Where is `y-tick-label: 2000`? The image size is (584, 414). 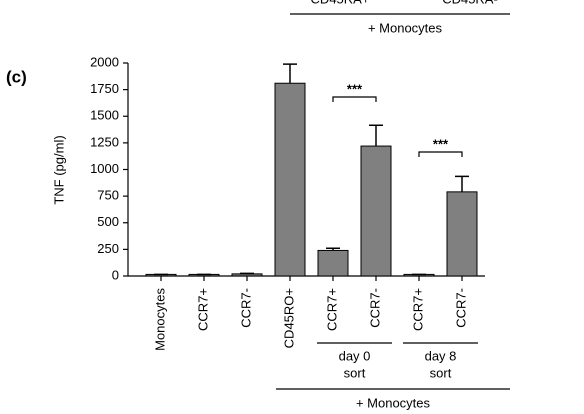
y-tick-label: 2000 is located at coordinates (104, 61).